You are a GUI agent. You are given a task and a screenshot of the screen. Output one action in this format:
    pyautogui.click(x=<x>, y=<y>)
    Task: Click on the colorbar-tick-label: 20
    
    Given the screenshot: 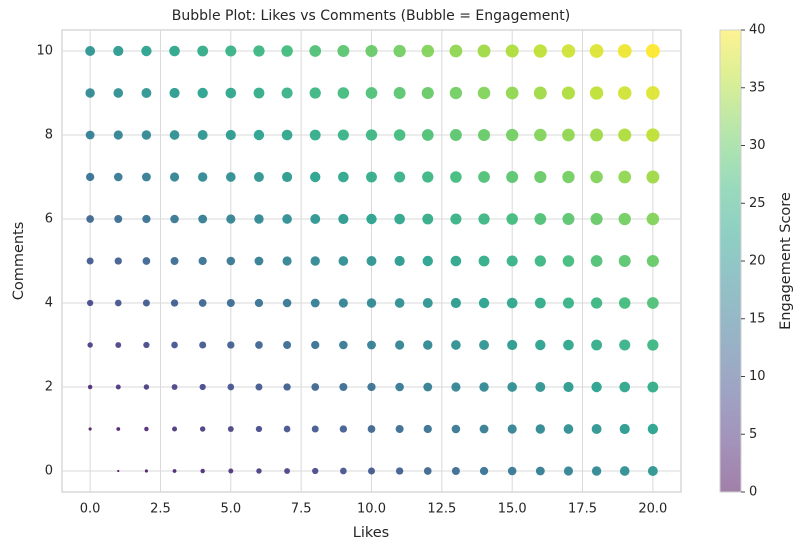 What is the action you would take?
    pyautogui.click(x=757, y=261)
    